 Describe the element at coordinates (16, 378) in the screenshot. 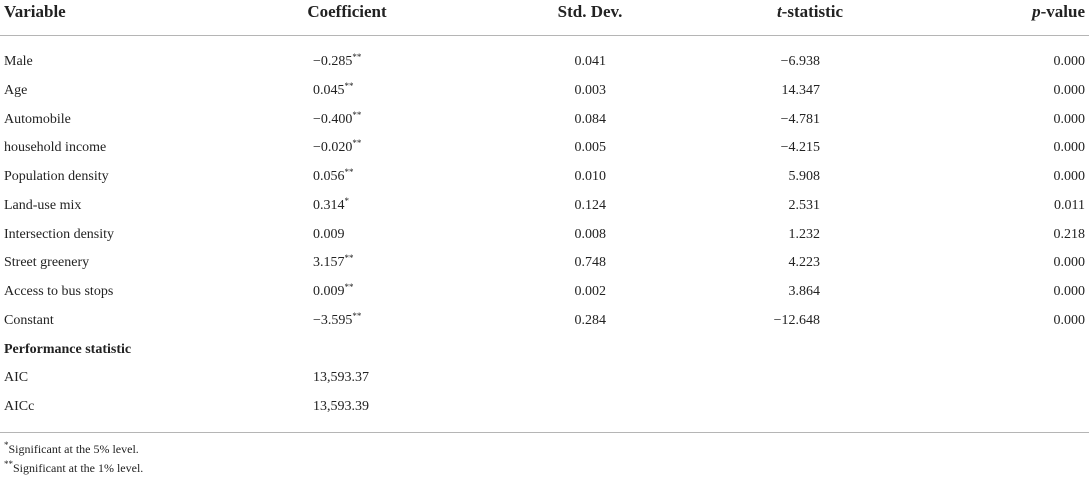

I see `stat-name: AIC` at that location.